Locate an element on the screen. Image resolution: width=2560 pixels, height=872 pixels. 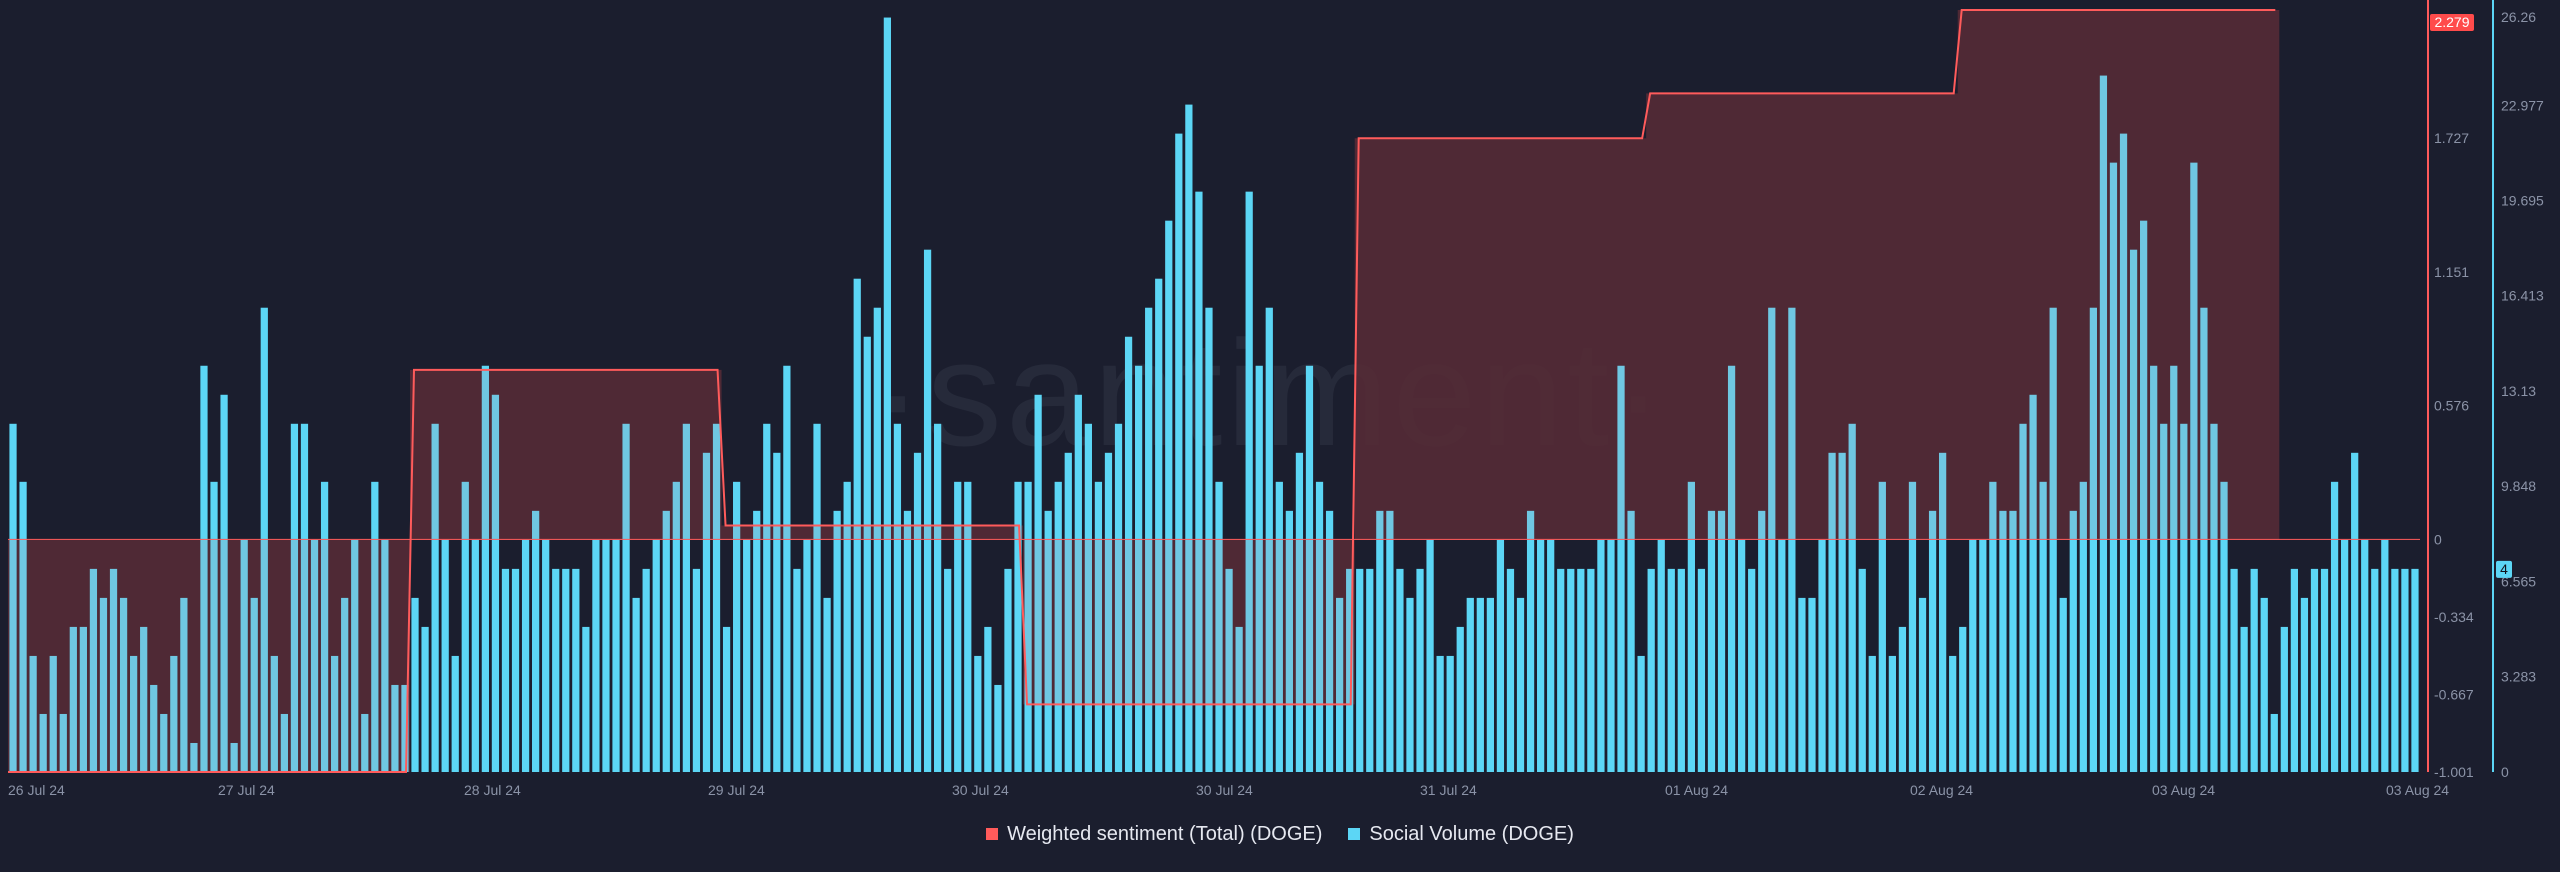
legend-item-social-volume: Social Volume (DOGE) is located at coordinates (1461, 834).